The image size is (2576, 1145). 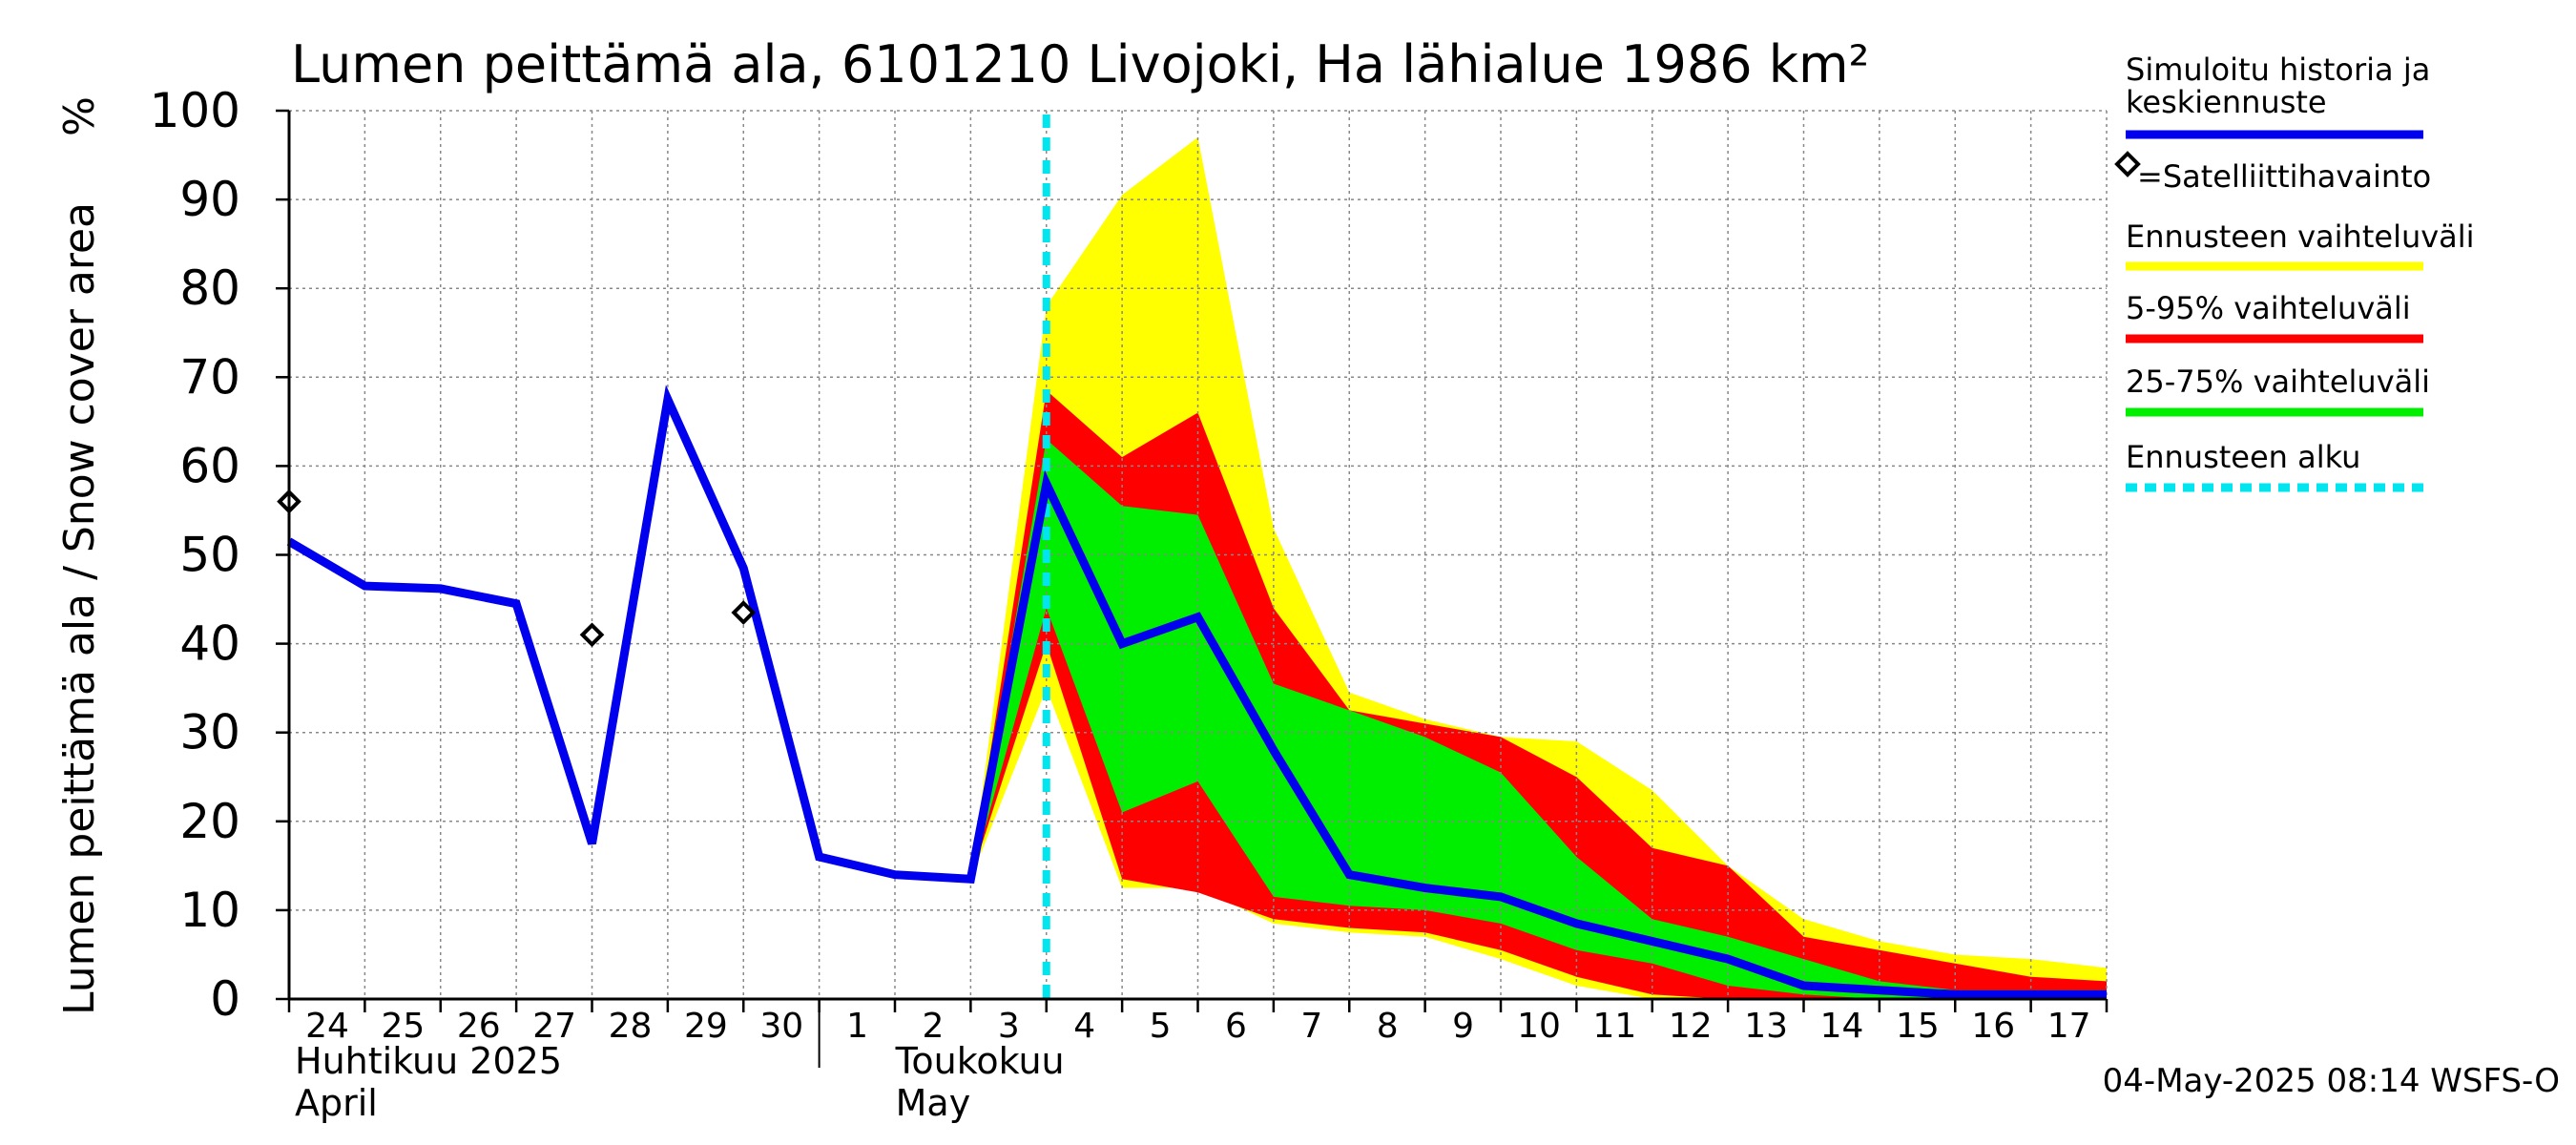 What do you see at coordinates (2069, 1026) in the screenshot?
I see `x-tick-label-23: 17` at bounding box center [2069, 1026].